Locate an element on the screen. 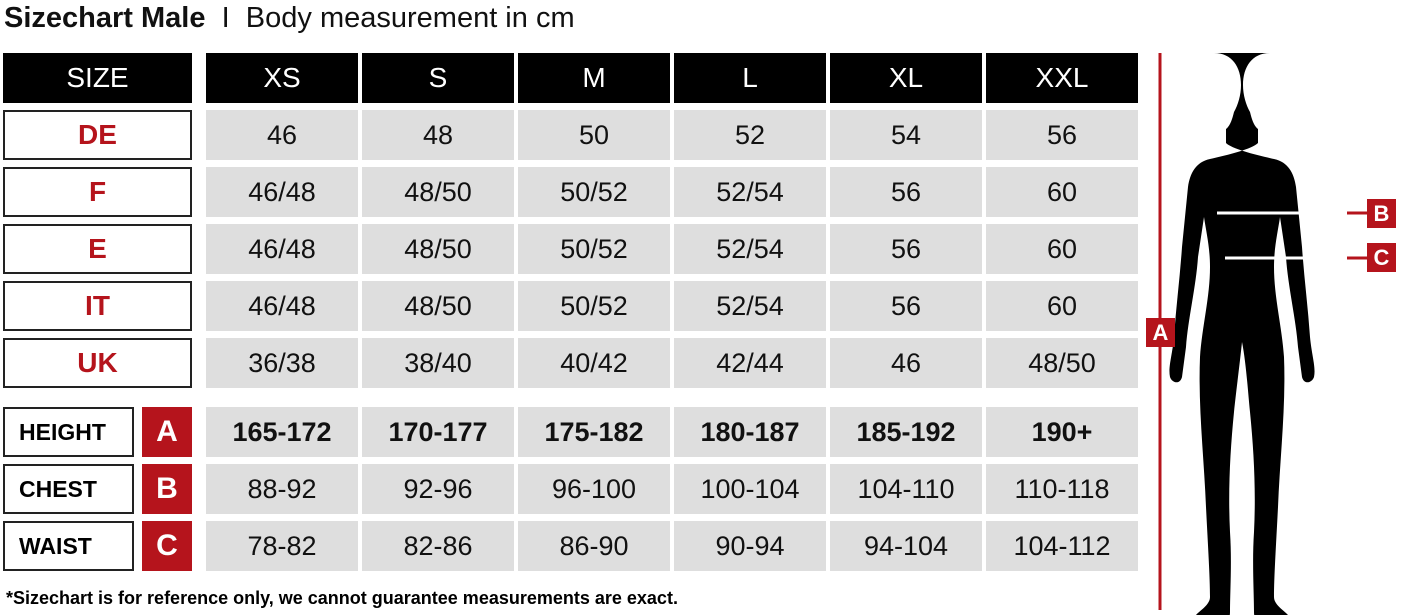 The height and width of the screenshot is (615, 1401). size-header-l: L is located at coordinates (750, 78).